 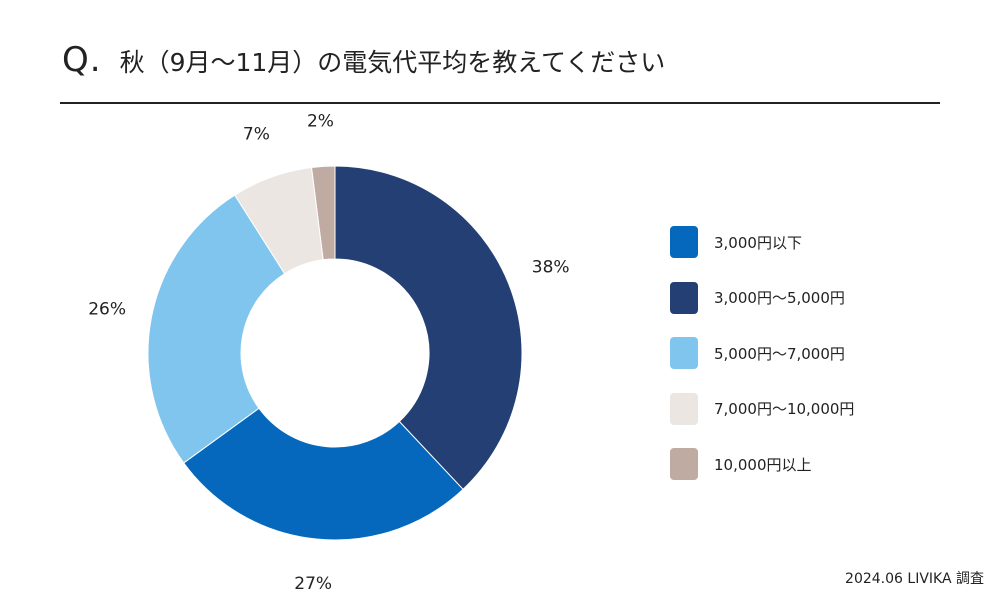 What do you see at coordinates (320, 121) in the screenshot?
I see `value-label-over-10000: 2%` at bounding box center [320, 121].